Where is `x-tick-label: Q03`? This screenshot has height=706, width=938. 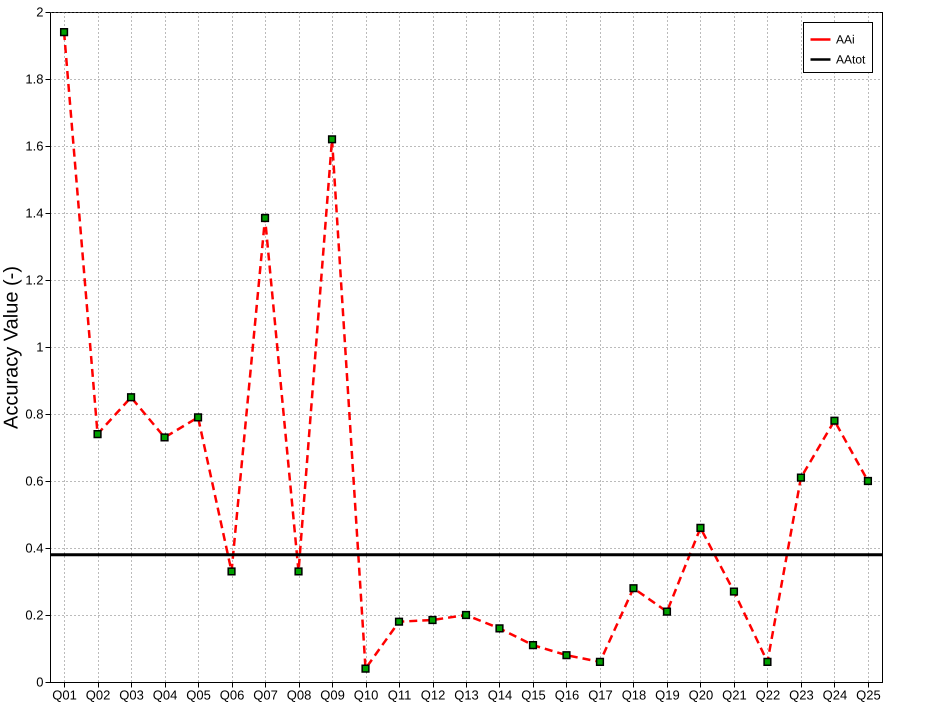
x-tick-label: Q03 is located at coordinates (131, 695).